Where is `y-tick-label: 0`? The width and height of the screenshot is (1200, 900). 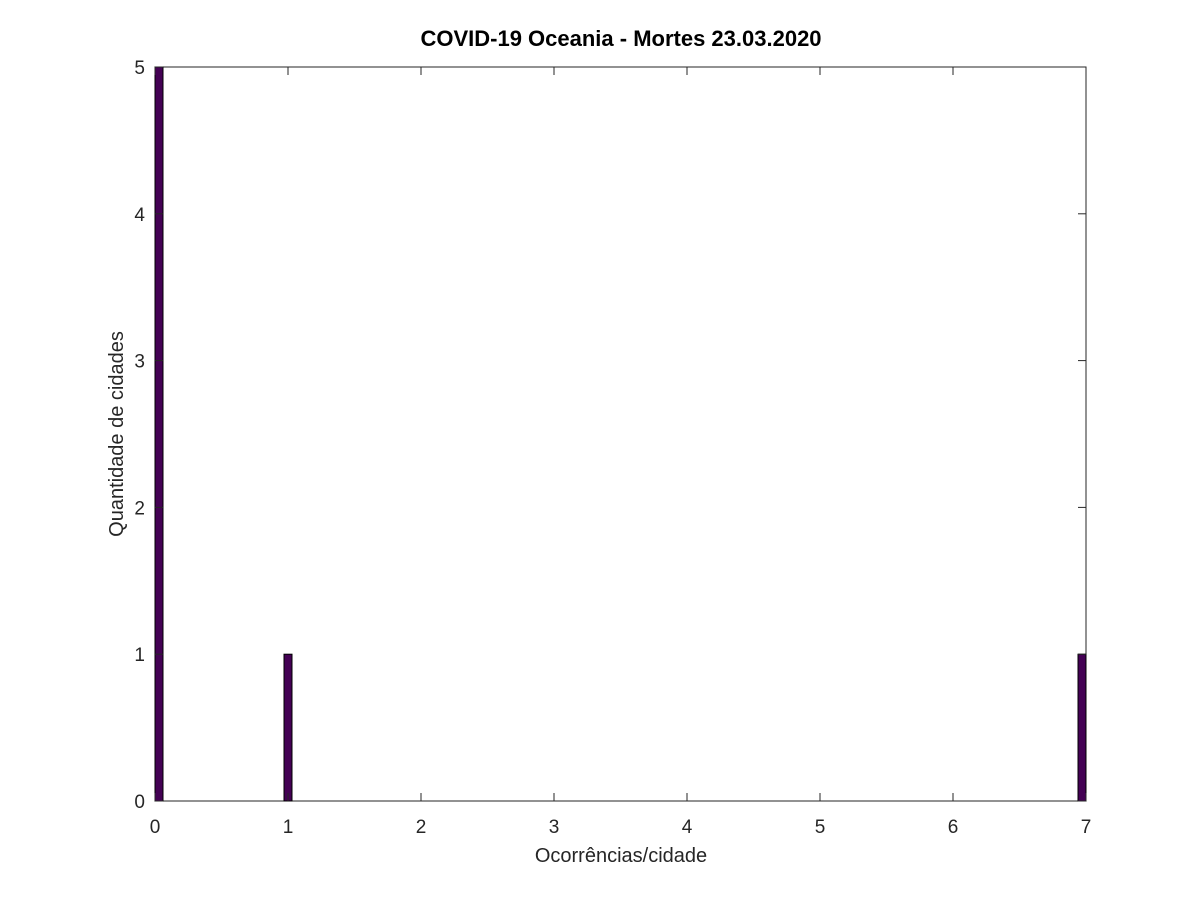 y-tick-label: 0 is located at coordinates (139, 802).